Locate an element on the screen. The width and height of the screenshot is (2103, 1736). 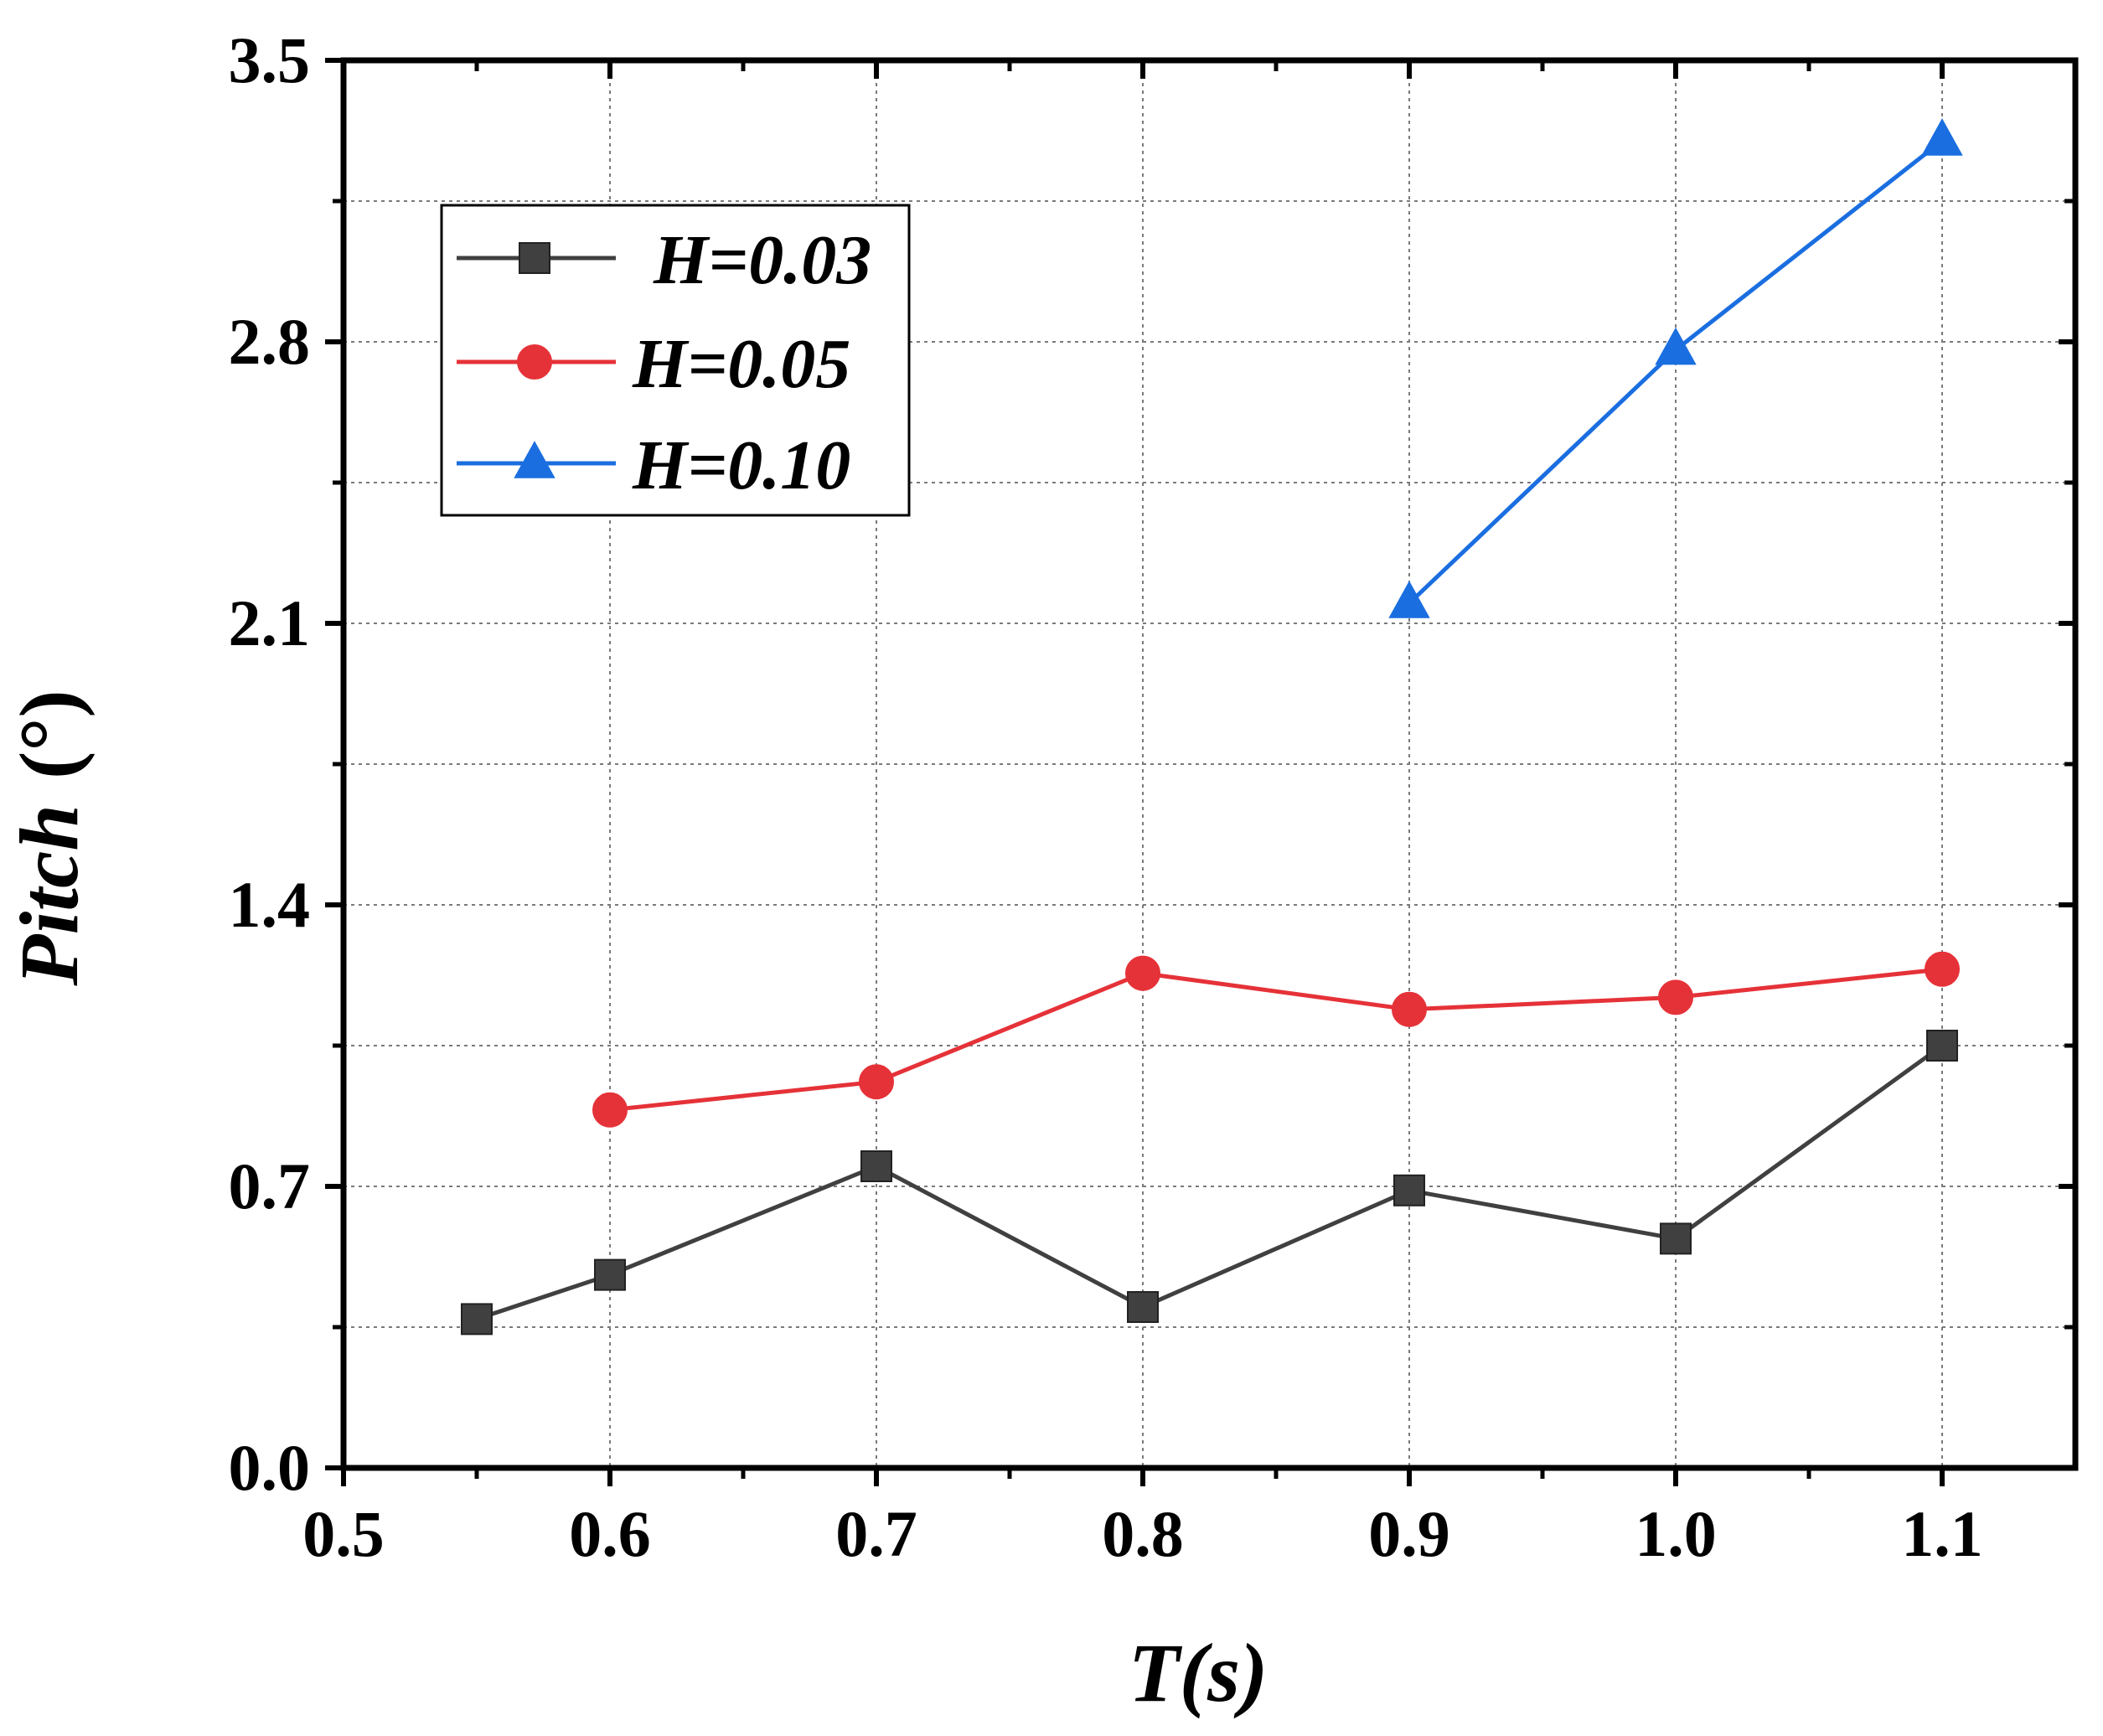
legend-label: H=0.10 is located at coordinates (741, 465).